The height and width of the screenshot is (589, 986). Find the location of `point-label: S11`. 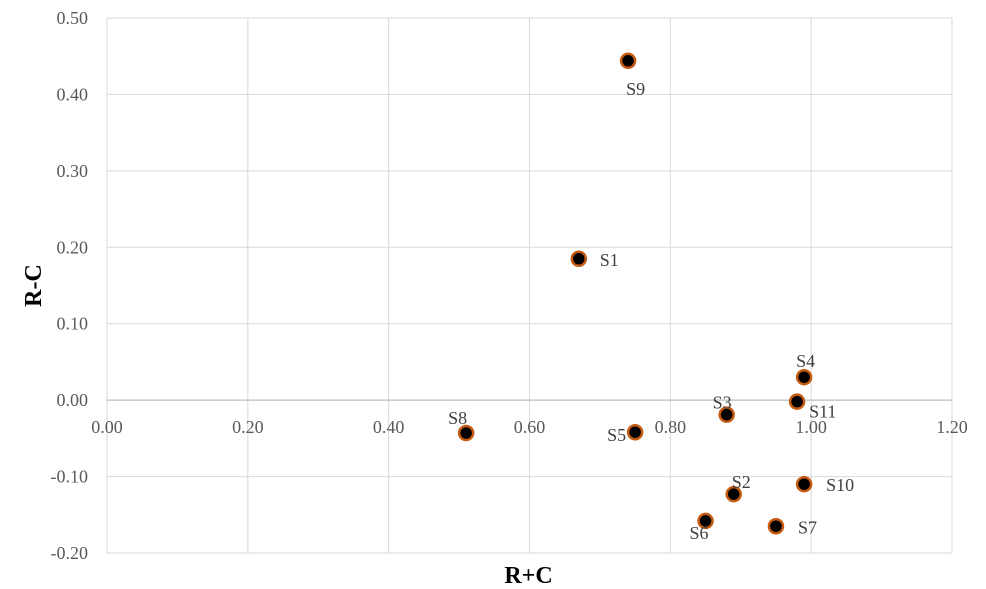

point-label: S11 is located at coordinates (822, 412).